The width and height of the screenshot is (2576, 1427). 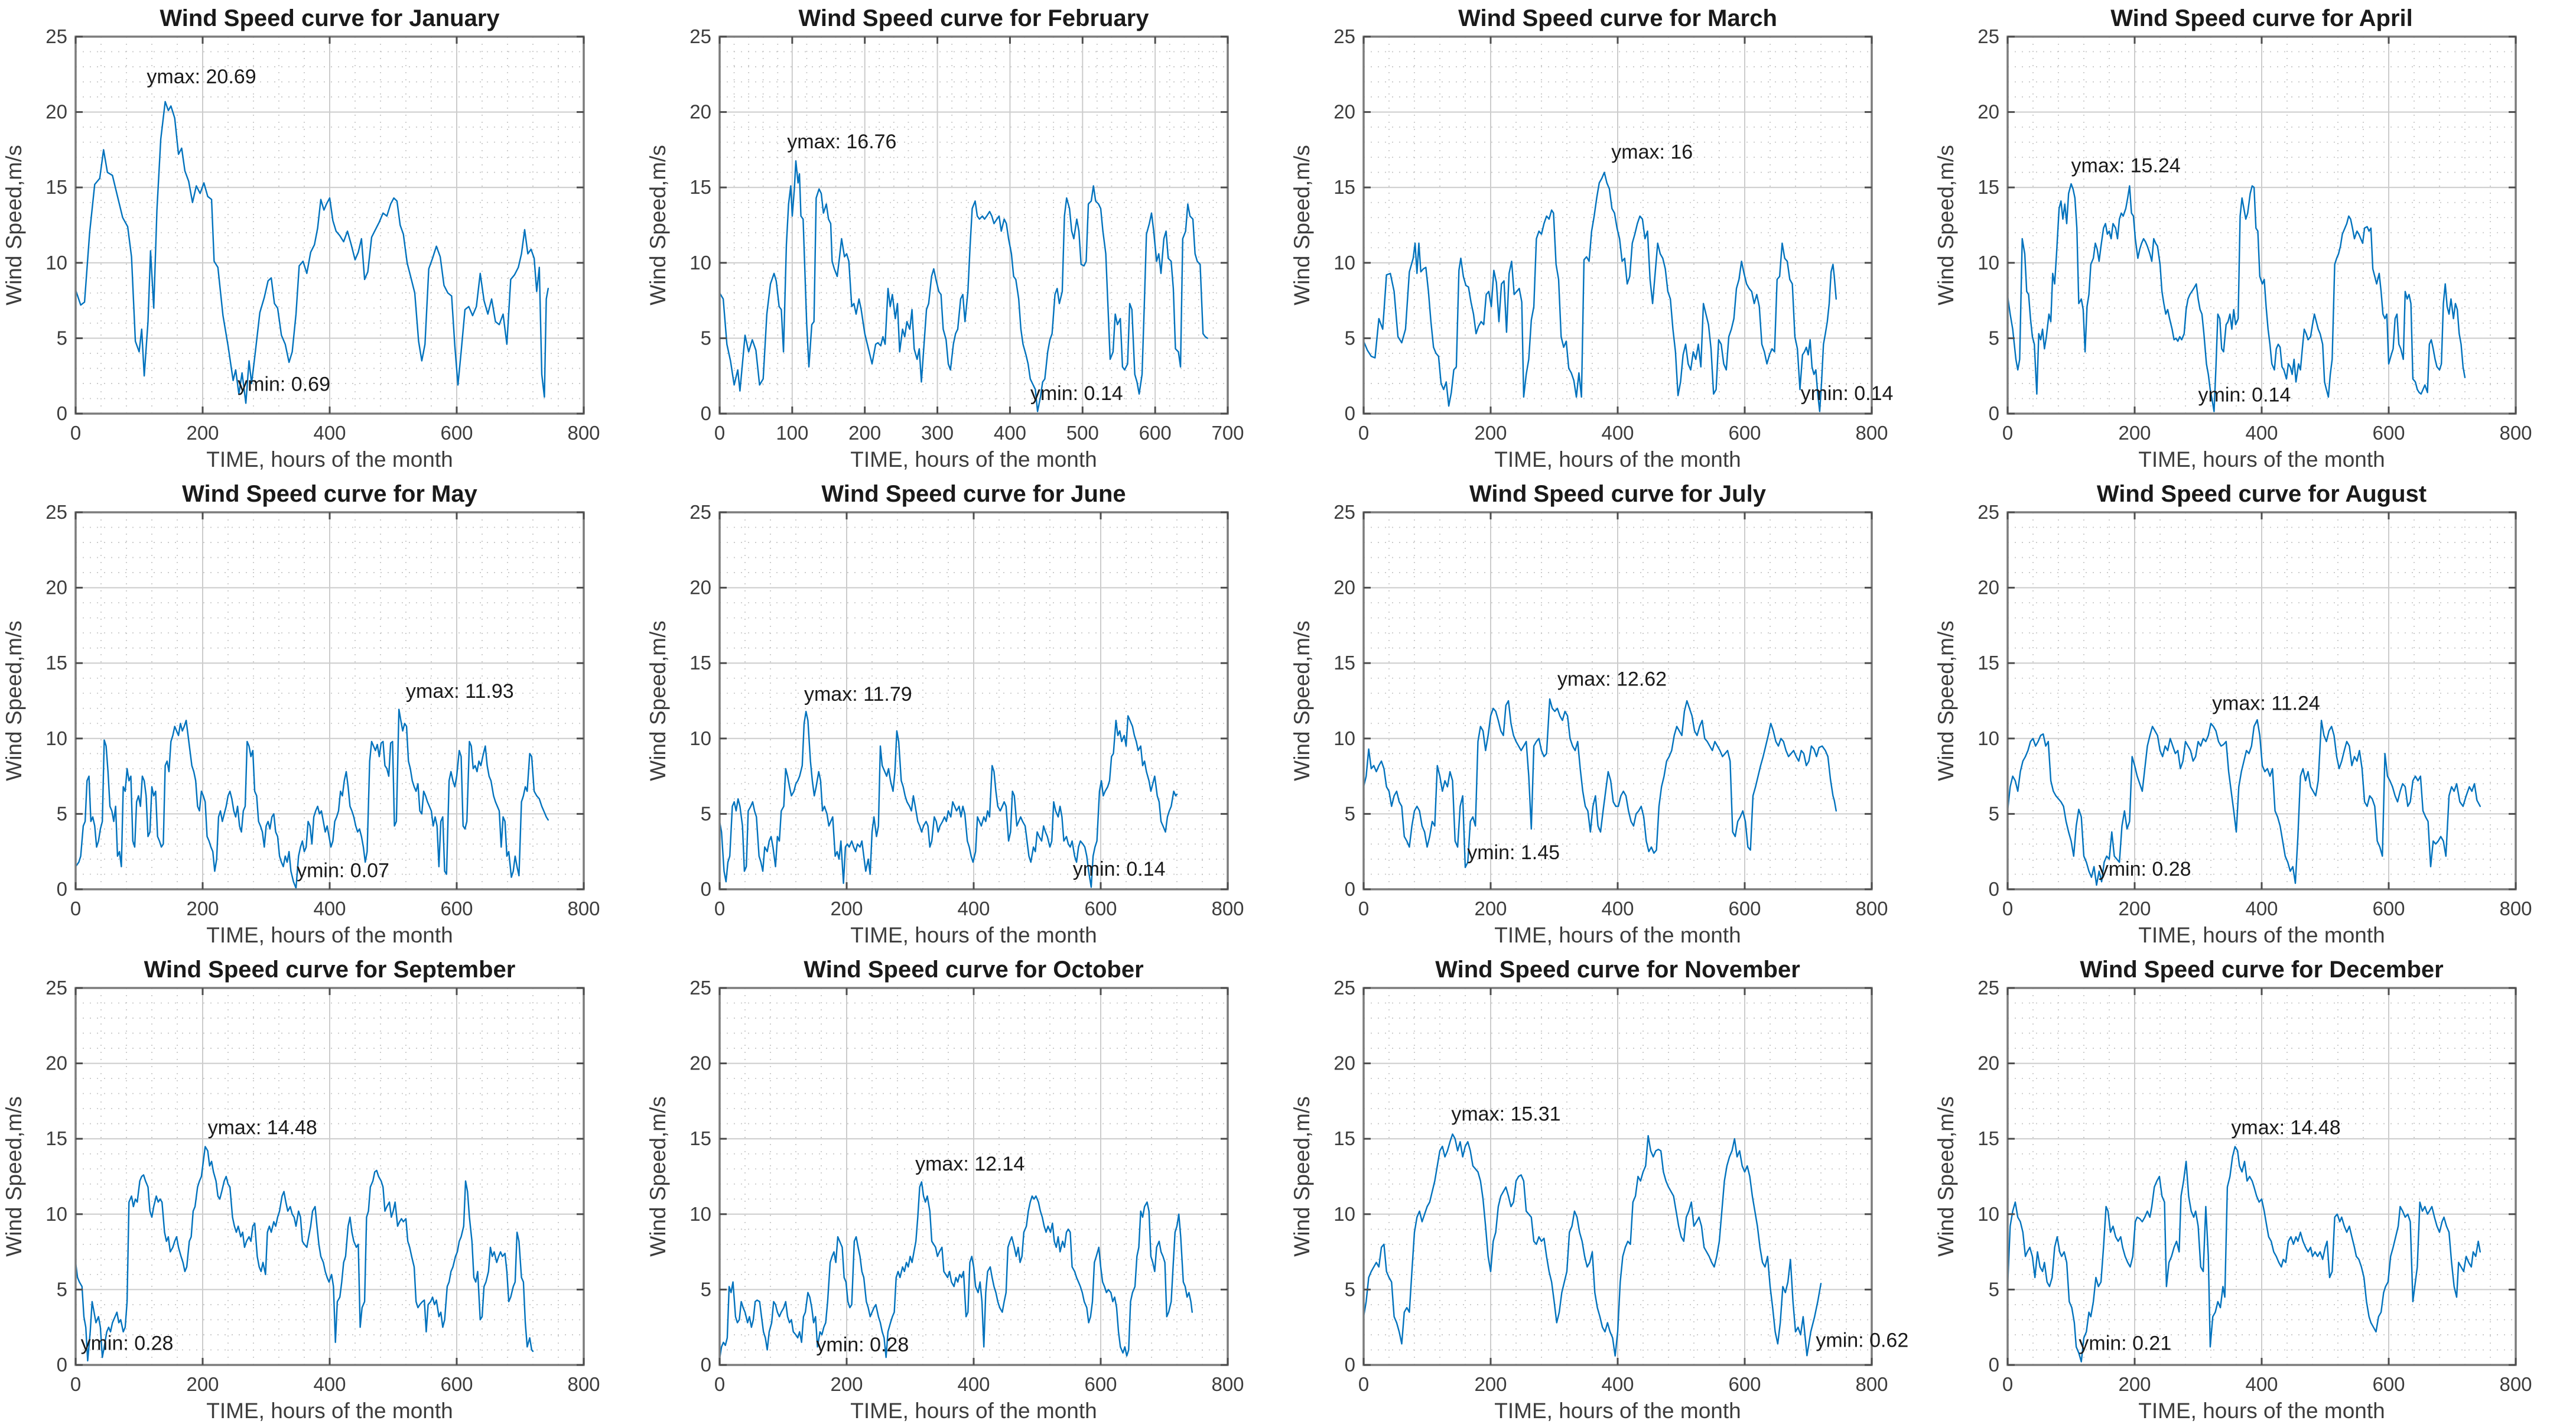 What do you see at coordinates (2285, 1128) in the screenshot?
I see `ymax-annotation: ymax: 14.48` at bounding box center [2285, 1128].